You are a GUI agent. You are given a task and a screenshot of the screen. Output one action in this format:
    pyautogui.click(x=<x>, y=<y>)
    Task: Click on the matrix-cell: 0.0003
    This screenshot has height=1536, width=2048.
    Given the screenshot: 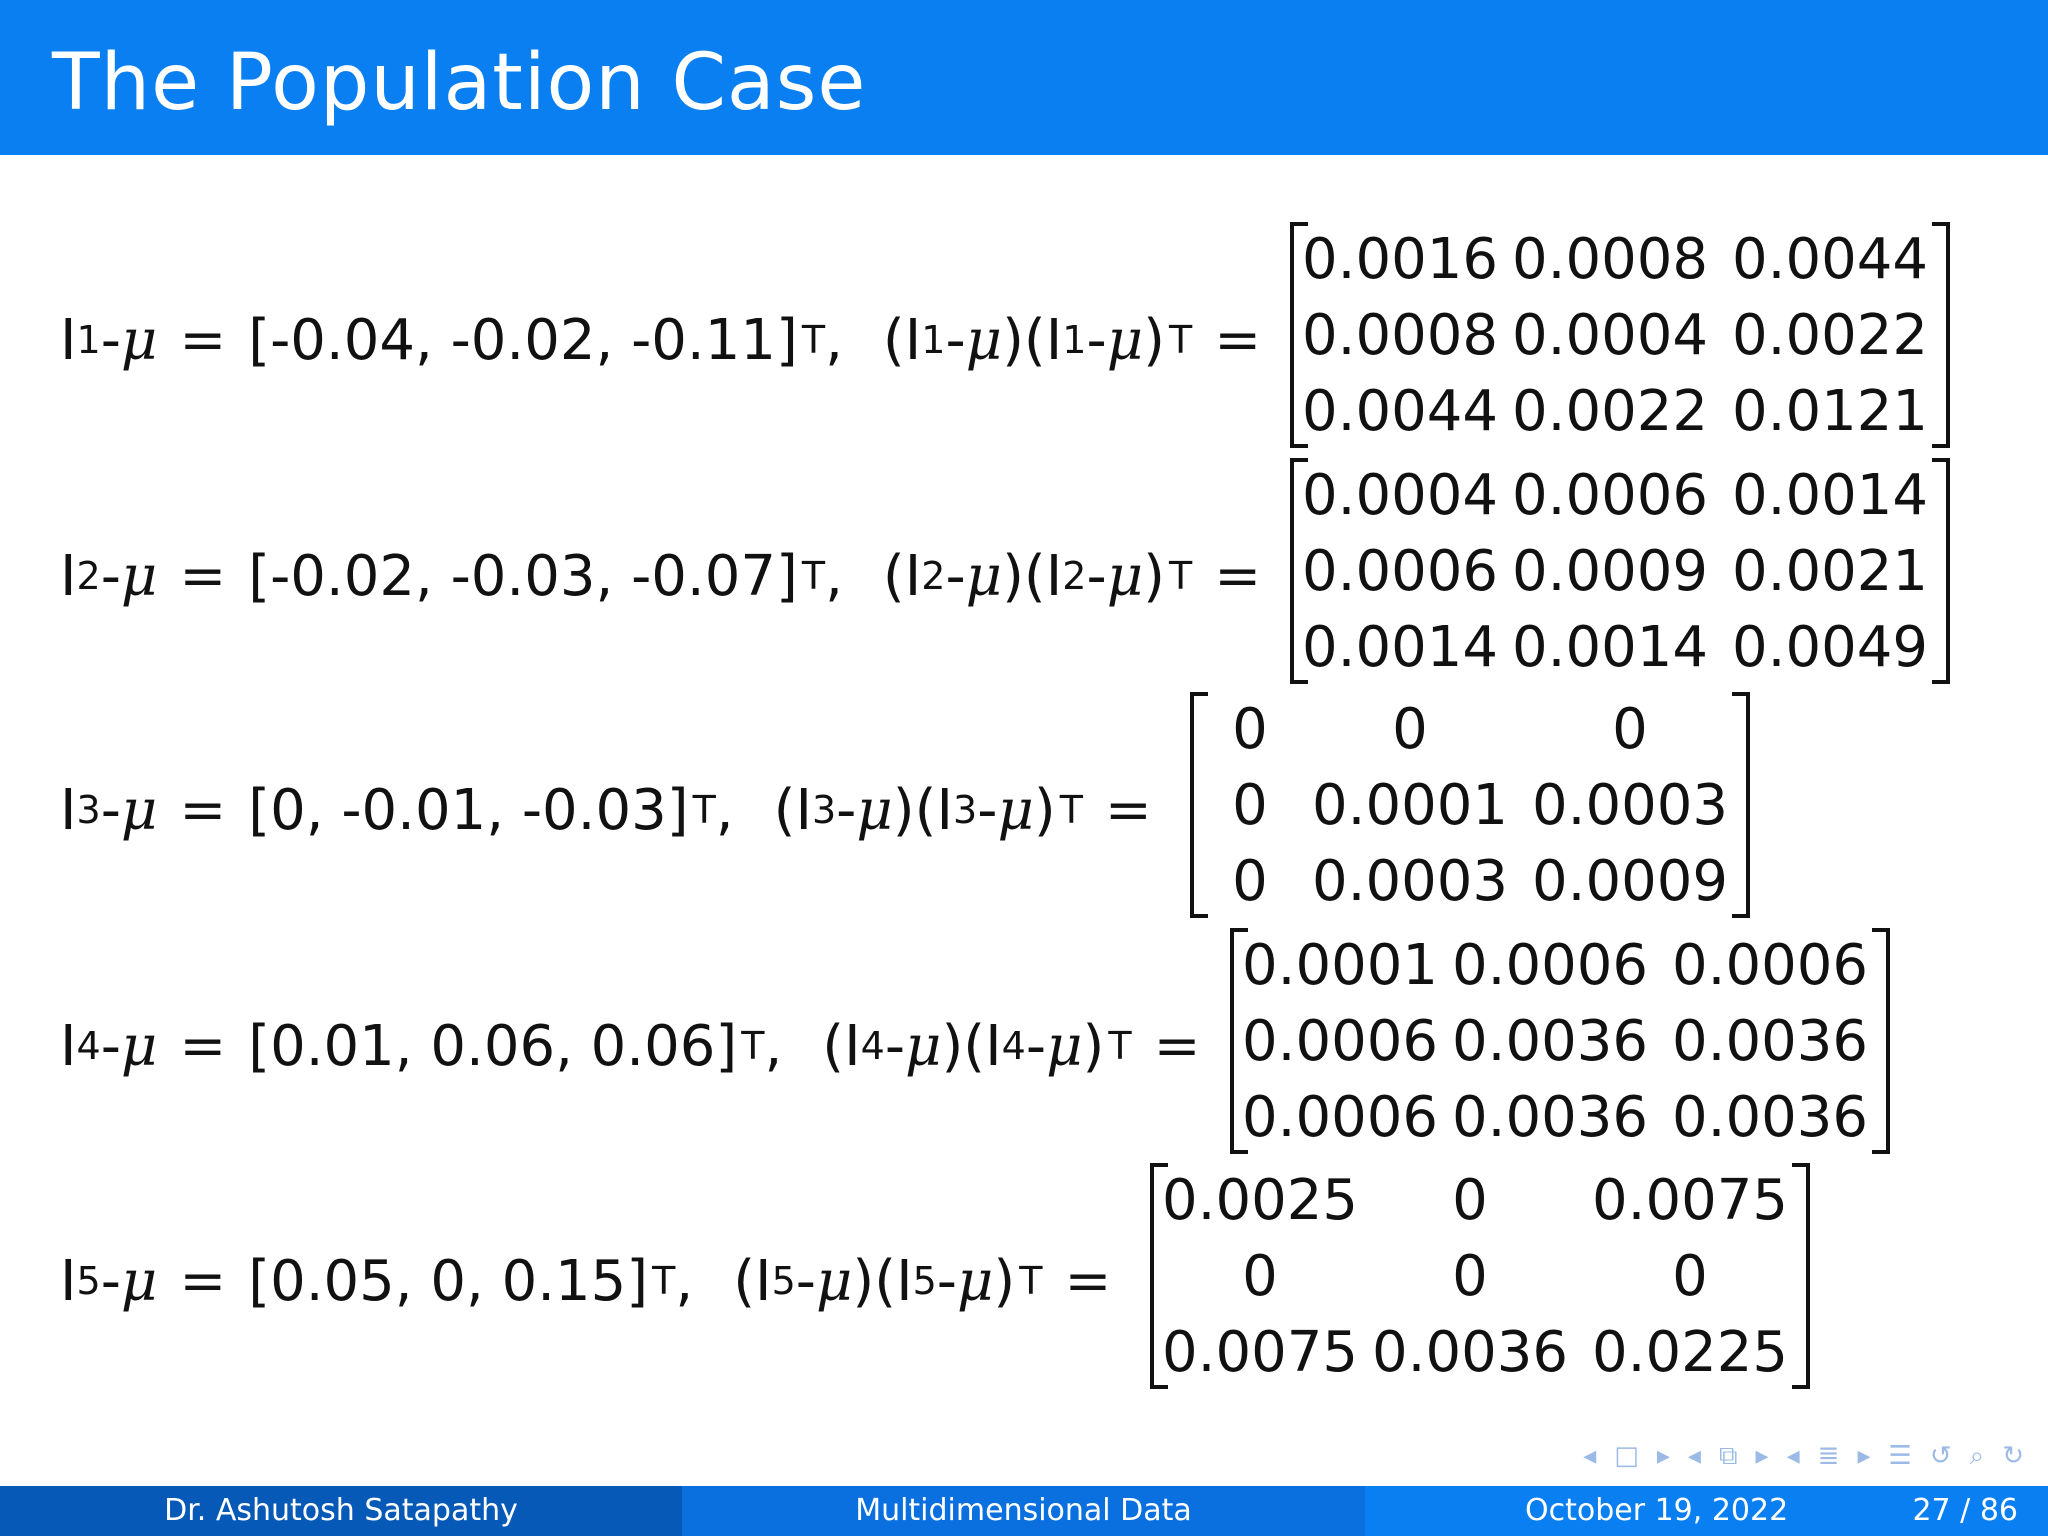 What is the action you would take?
    pyautogui.click(x=1410, y=881)
    